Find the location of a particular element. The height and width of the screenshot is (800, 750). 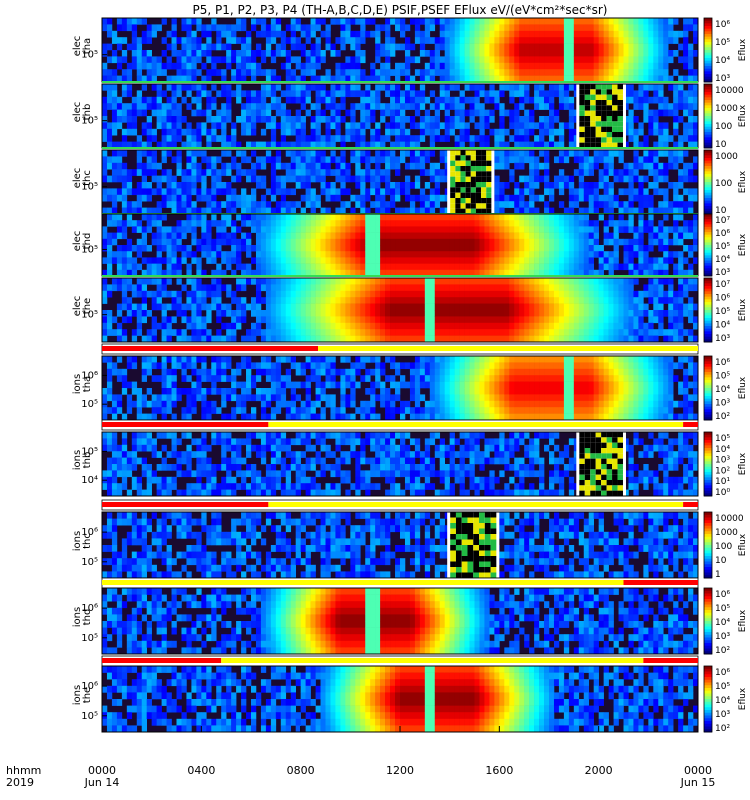

panel-ytick-label: 10⁵ is located at coordinates (89, 249).